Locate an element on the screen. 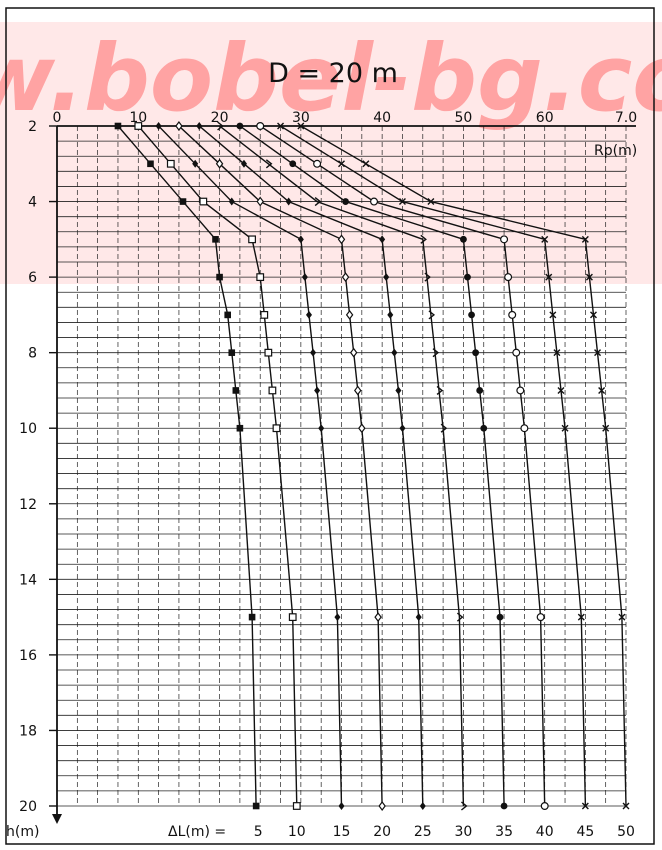 This screenshot has width=662, height=850. y-tick-label: 10 is located at coordinates (28, 429).